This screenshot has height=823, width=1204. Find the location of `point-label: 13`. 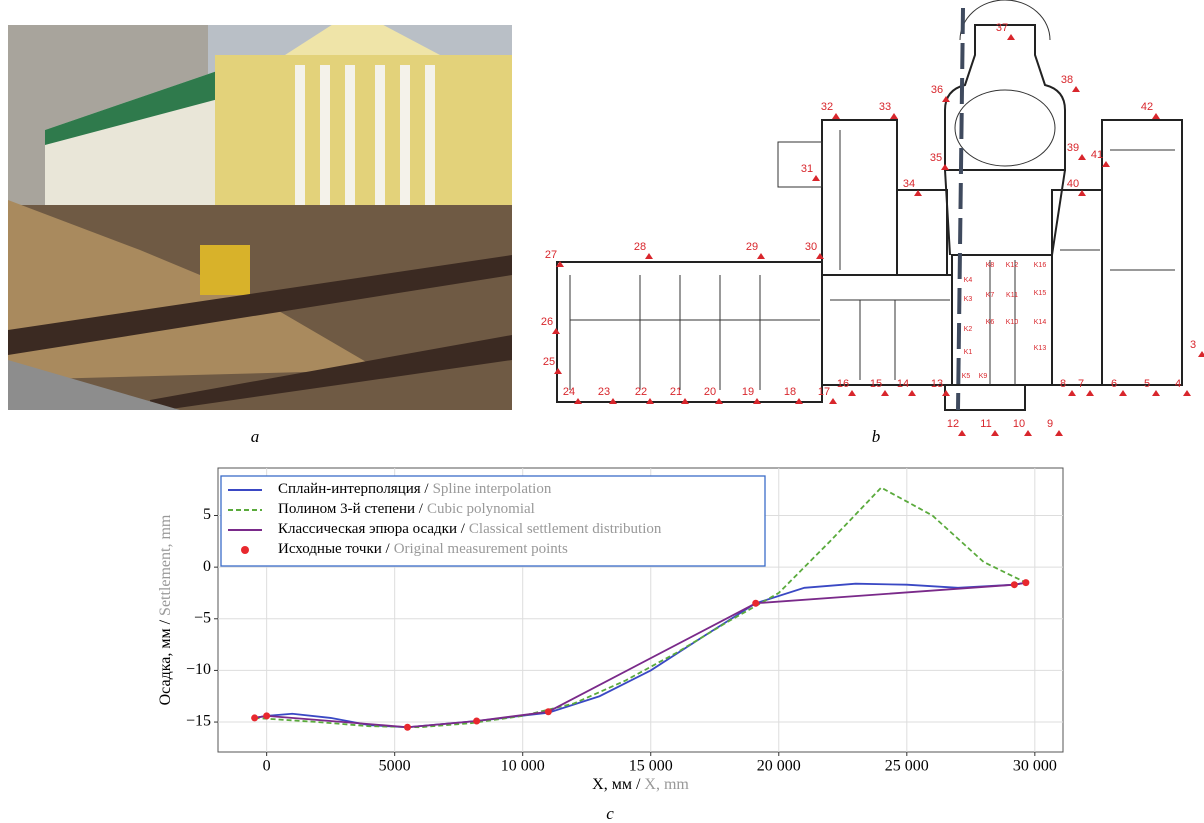

point-label: 13 is located at coordinates (937, 384).